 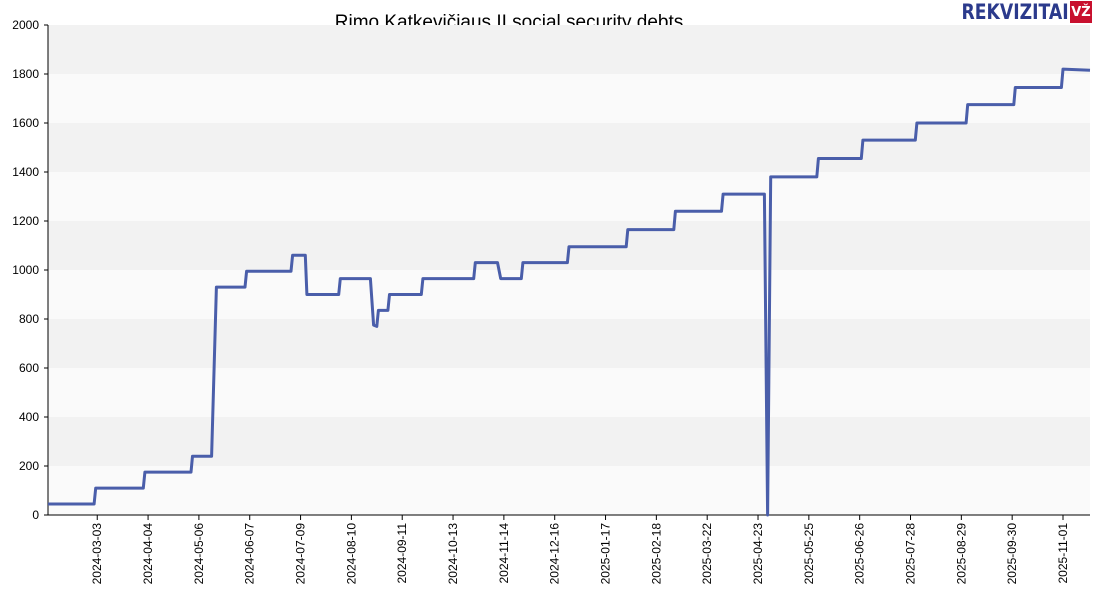 What do you see at coordinates (351, 554) in the screenshot?
I see `x-tick-label: 2024-08-10` at bounding box center [351, 554].